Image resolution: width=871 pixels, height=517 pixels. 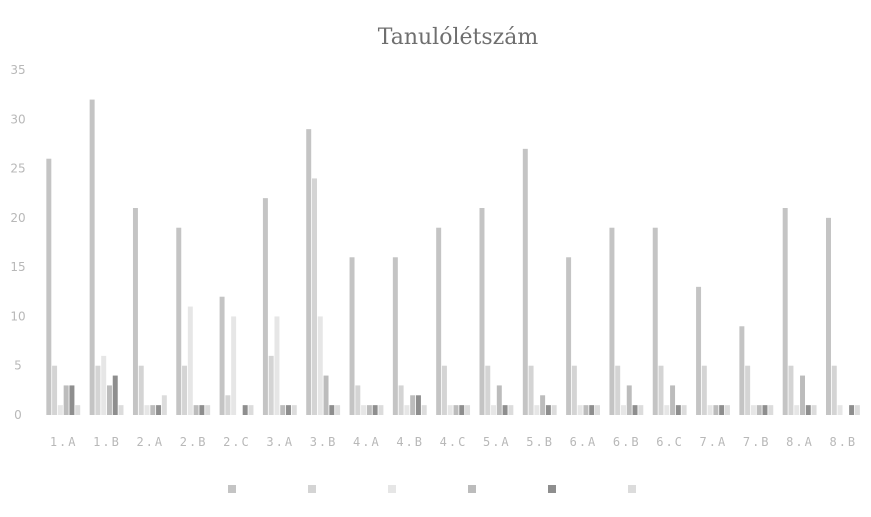 What do you see at coordinates (458, 37) in the screenshot?
I see `chart-title: Tanulólétszám` at bounding box center [458, 37].